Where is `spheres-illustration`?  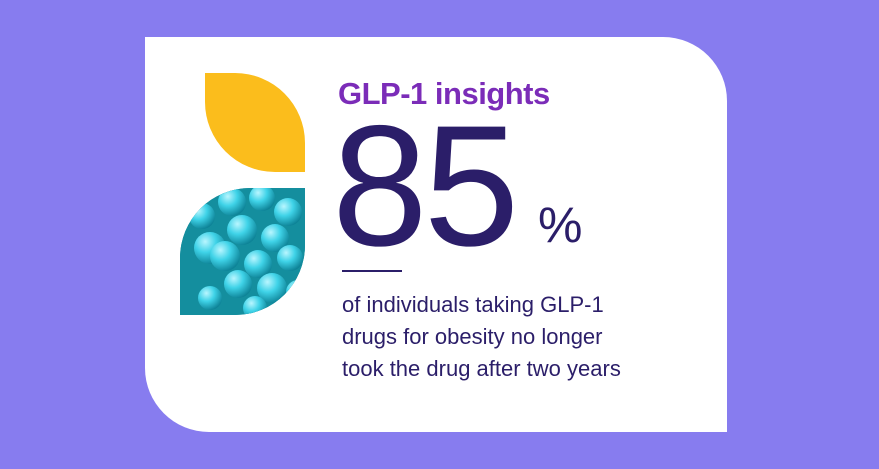 spheres-illustration is located at coordinates (242, 251).